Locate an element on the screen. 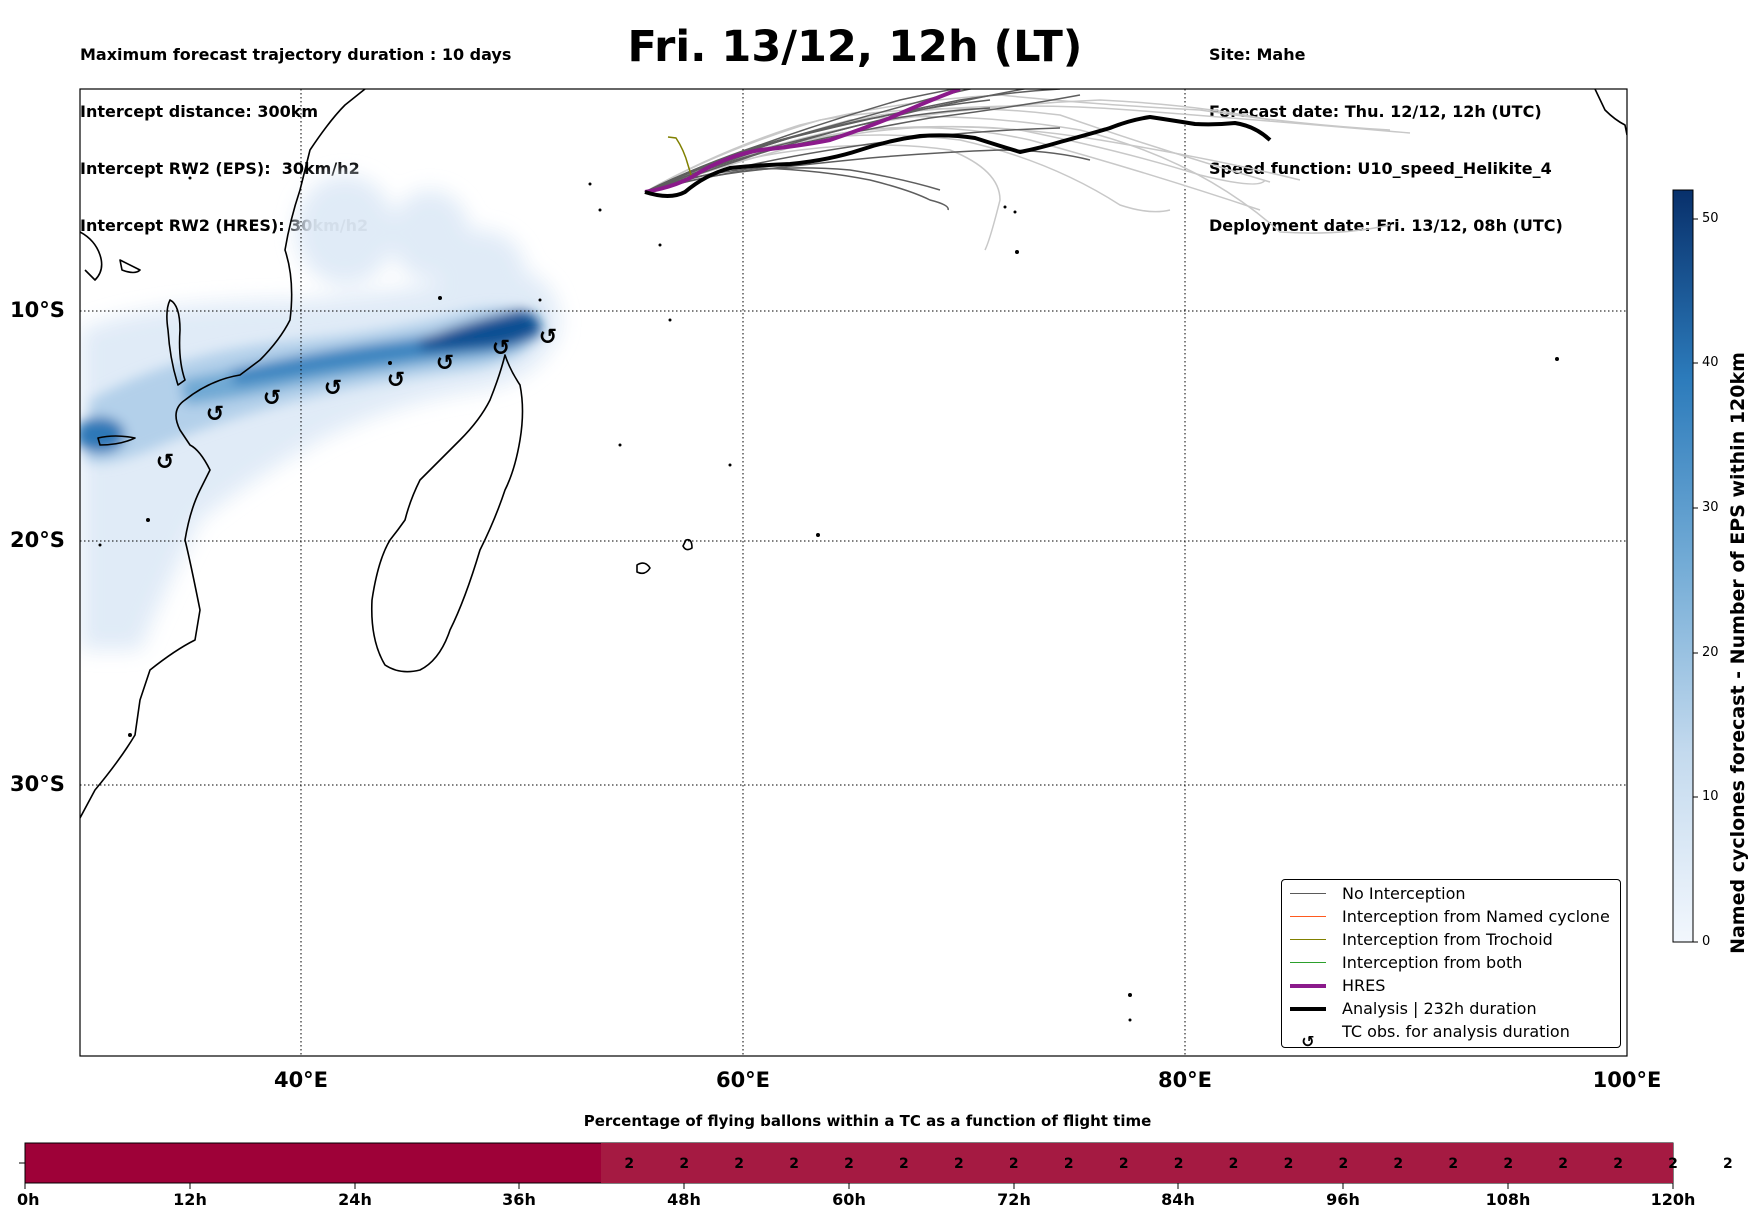  time-label: 120h is located at coordinates (1673, 1199).